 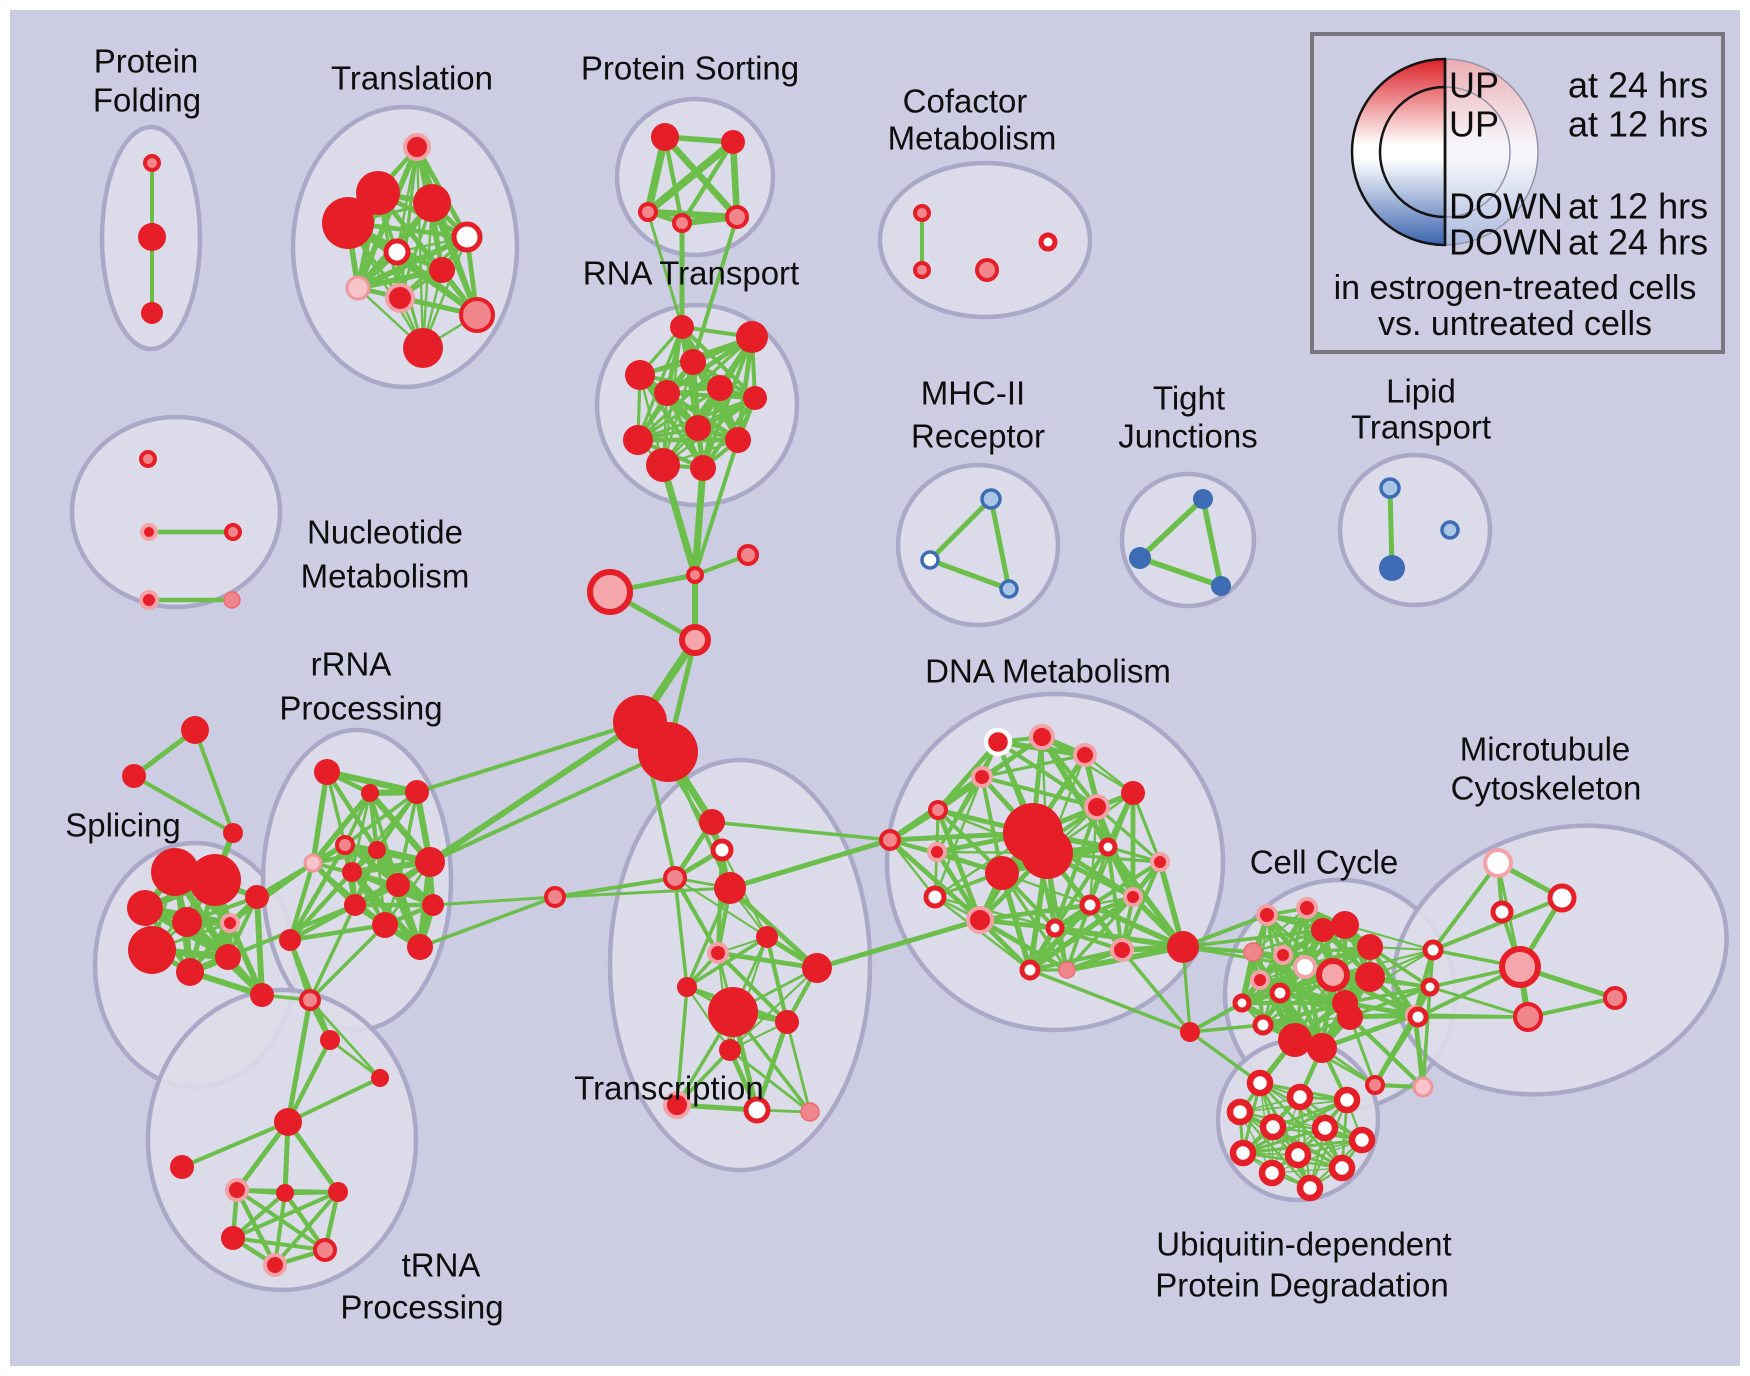 What do you see at coordinates (1638, 124) in the screenshot?
I see `legend-time-label-1: at 12 hrs` at bounding box center [1638, 124].